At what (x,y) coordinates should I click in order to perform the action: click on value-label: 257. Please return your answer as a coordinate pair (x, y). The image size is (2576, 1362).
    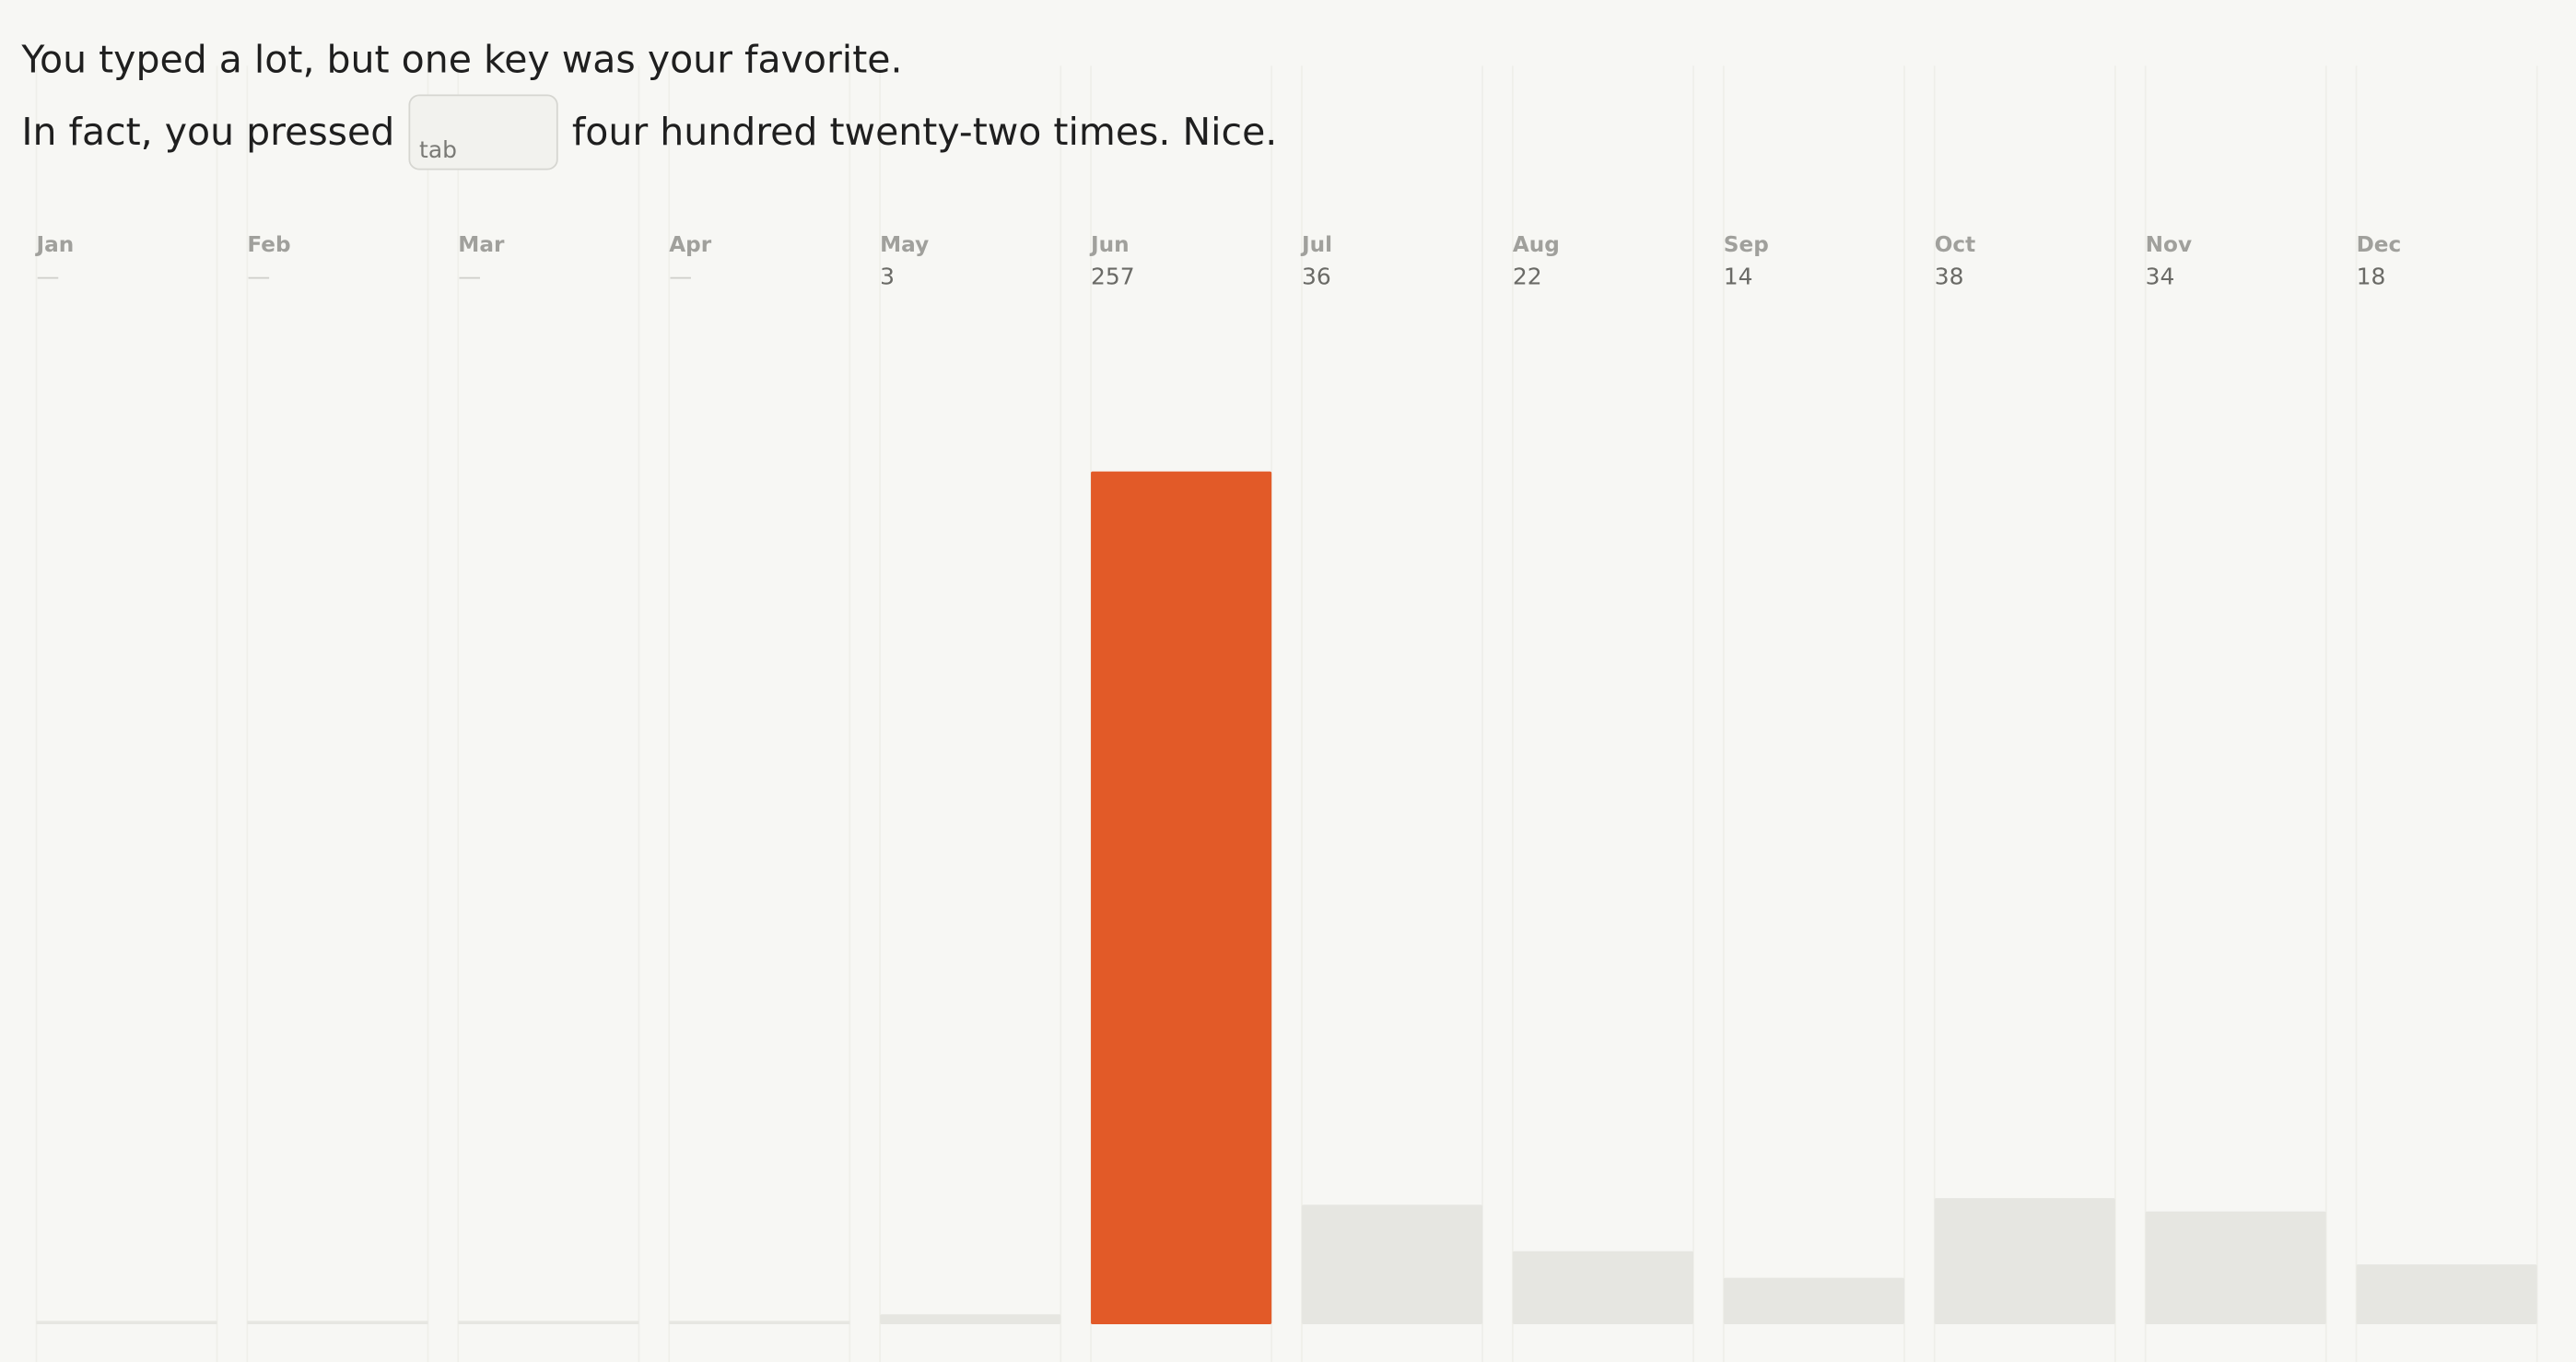
    Looking at the image, I should click on (1113, 276).